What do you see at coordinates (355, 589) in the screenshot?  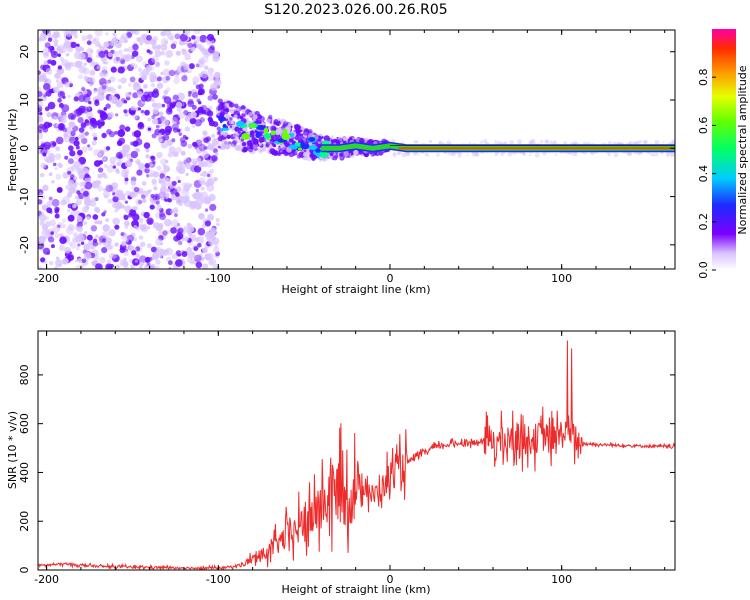 I see `snr-x-label: Height of straight line (km)` at bounding box center [355, 589].